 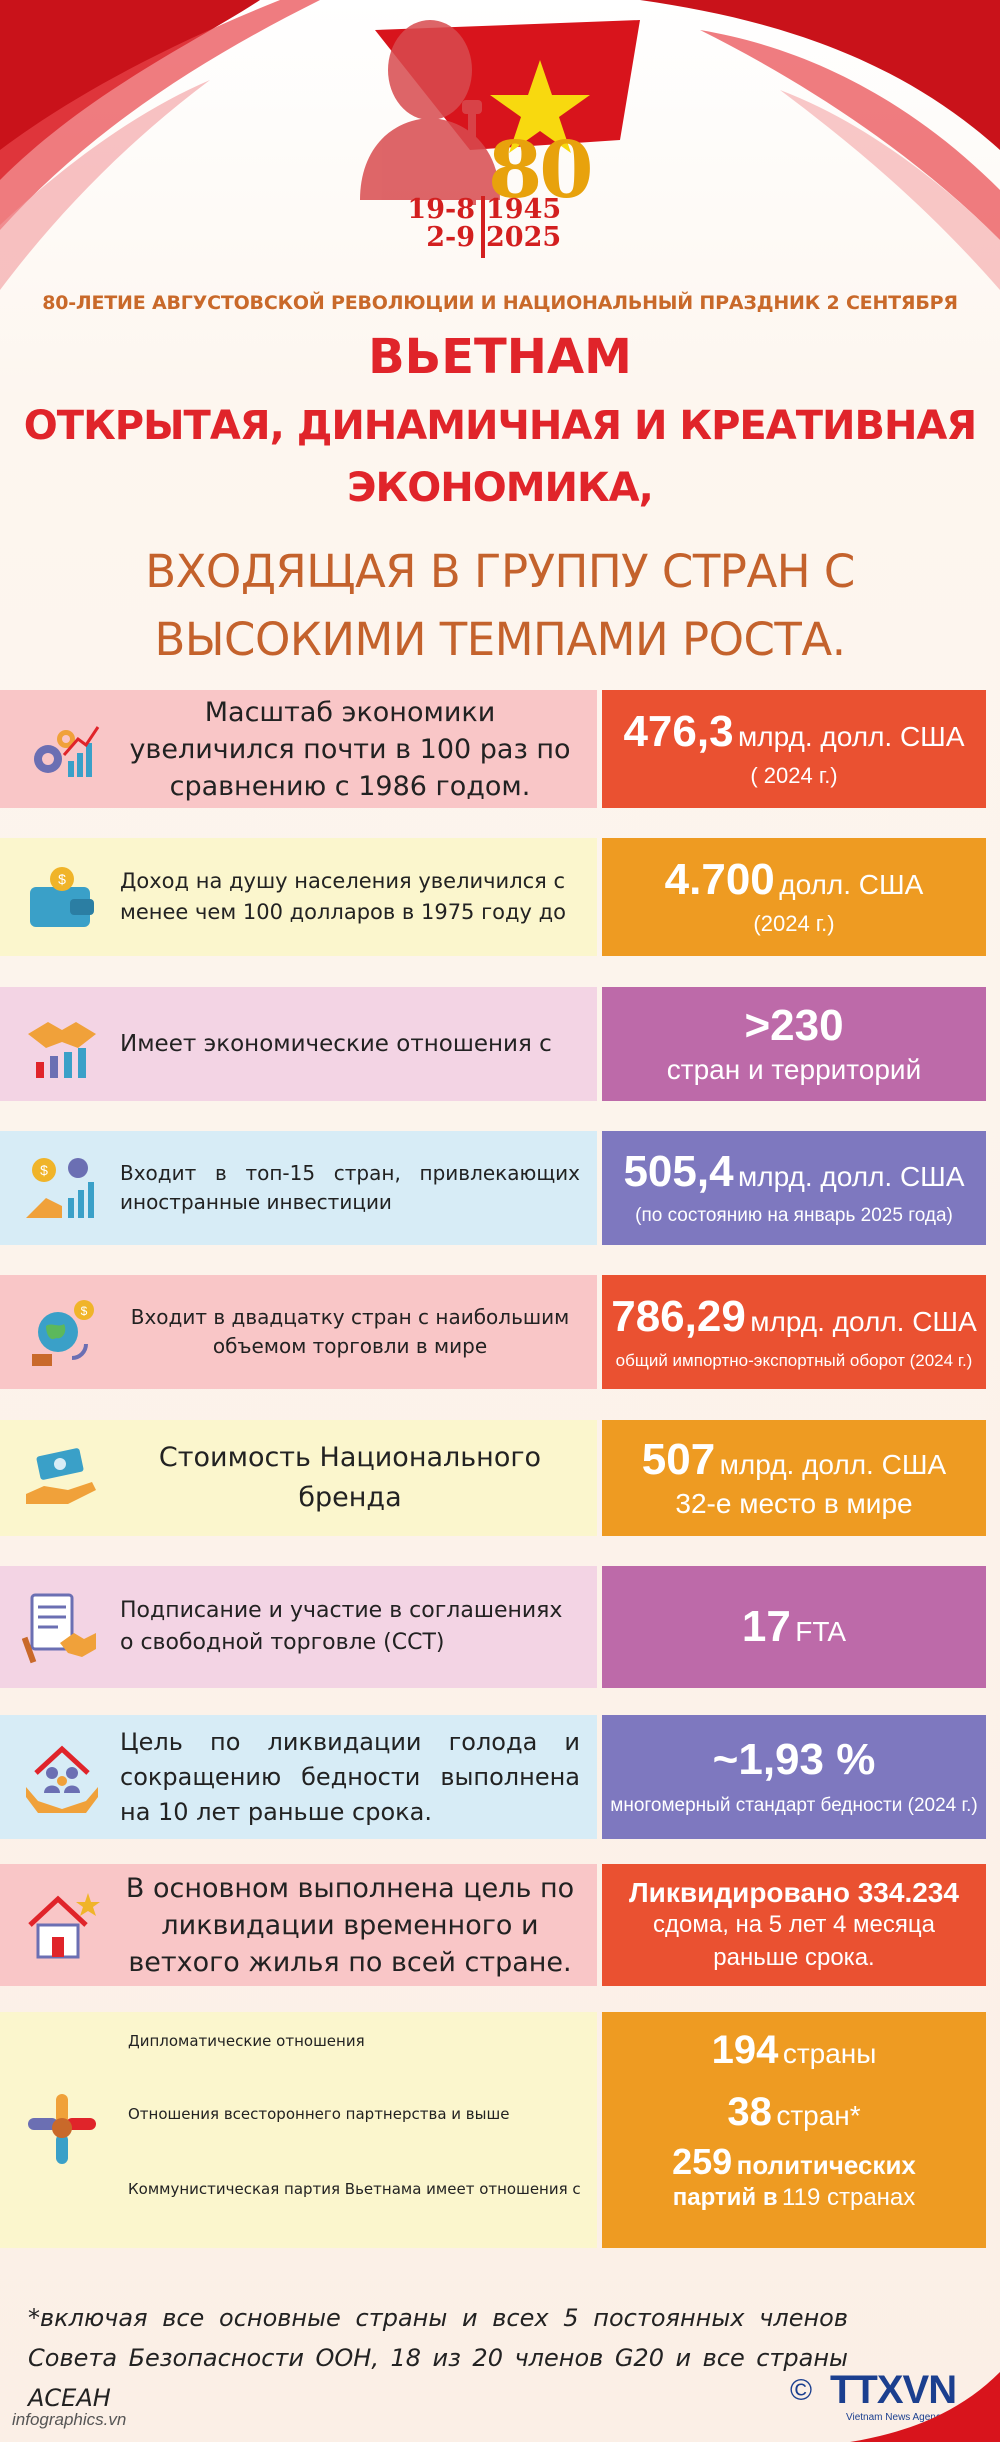 I want to click on stat-row-left: Стоимость Национального бренда, so click(x=298, y=1478).